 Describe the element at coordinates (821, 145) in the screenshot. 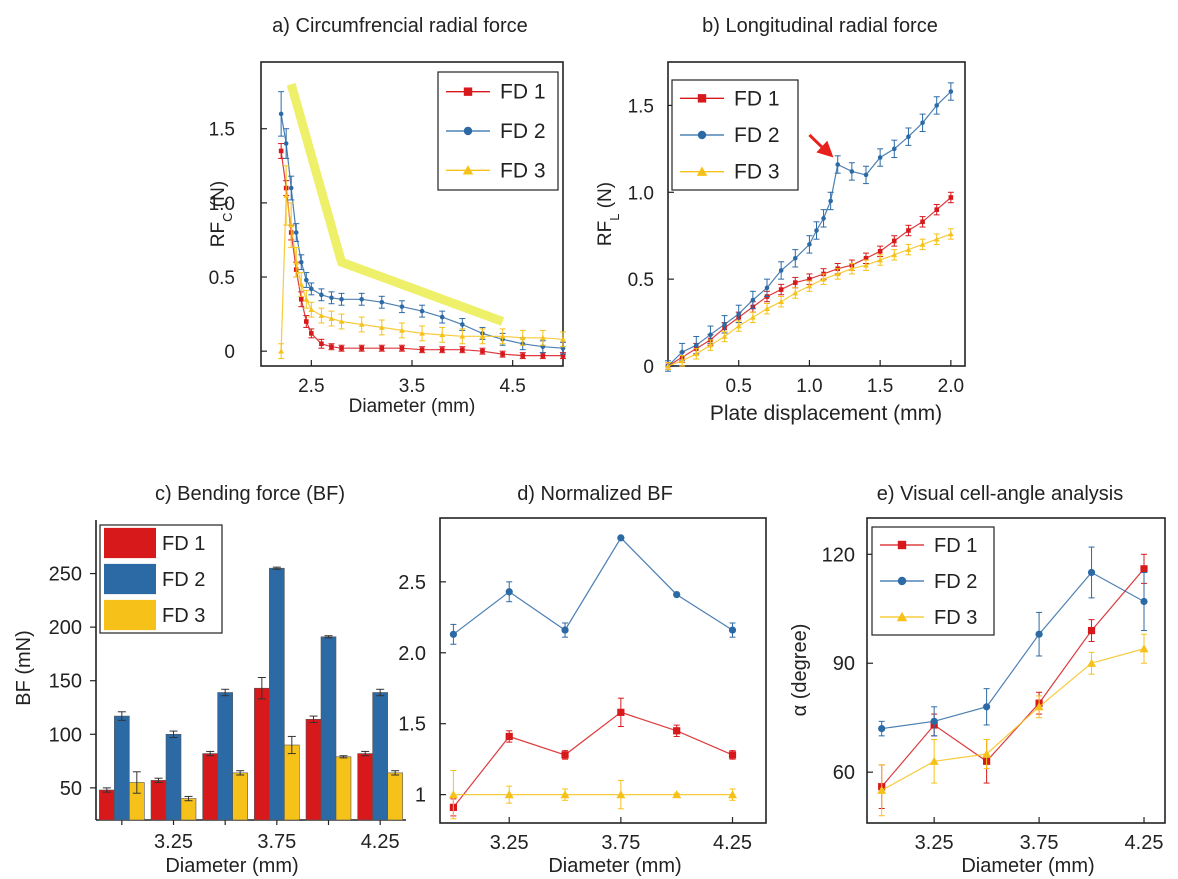

I see `panel-b-annotation` at that location.